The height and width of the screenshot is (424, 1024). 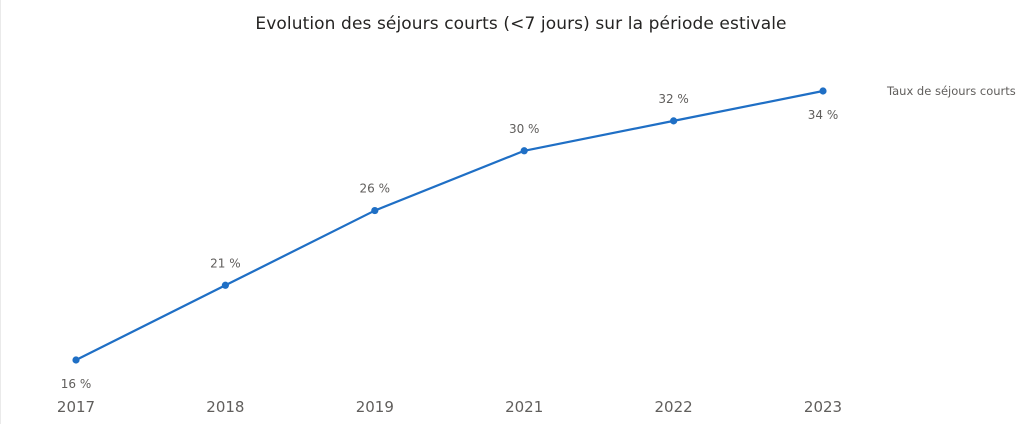 I want to click on data-label-2018: 21 %, so click(x=225, y=263).